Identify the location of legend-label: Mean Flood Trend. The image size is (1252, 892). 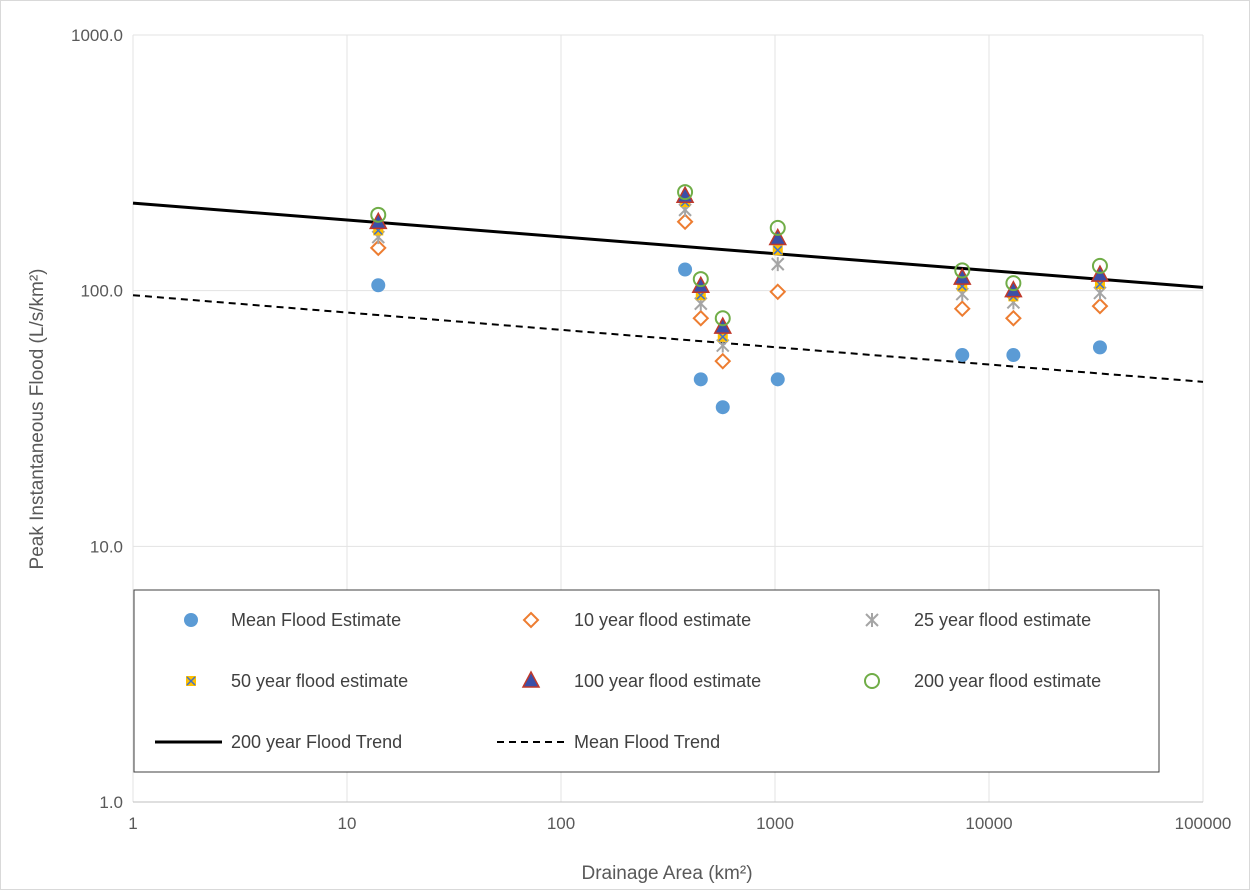
(647, 742).